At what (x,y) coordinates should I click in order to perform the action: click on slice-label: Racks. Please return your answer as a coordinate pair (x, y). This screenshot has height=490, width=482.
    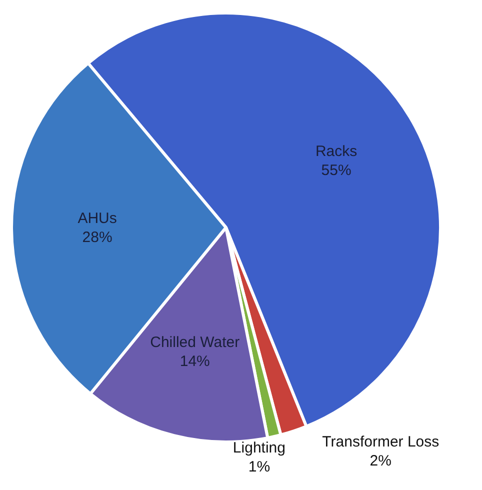
    Looking at the image, I should click on (336, 151).